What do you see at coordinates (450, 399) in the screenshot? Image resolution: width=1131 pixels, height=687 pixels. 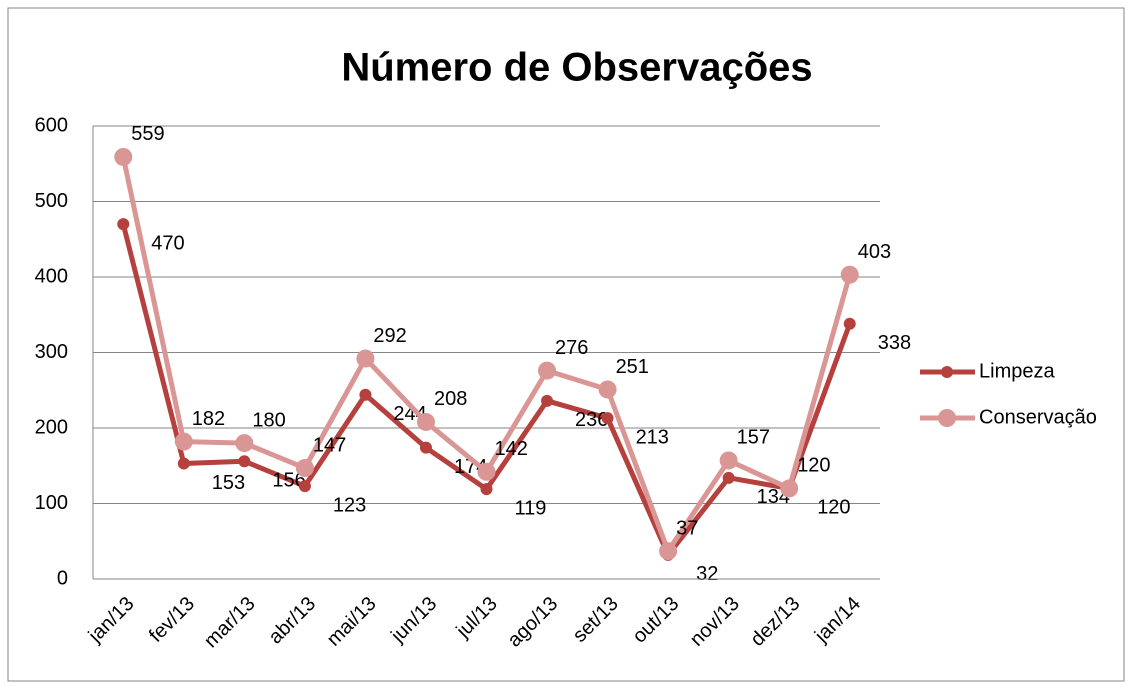 I see `data-label: 208` at bounding box center [450, 399].